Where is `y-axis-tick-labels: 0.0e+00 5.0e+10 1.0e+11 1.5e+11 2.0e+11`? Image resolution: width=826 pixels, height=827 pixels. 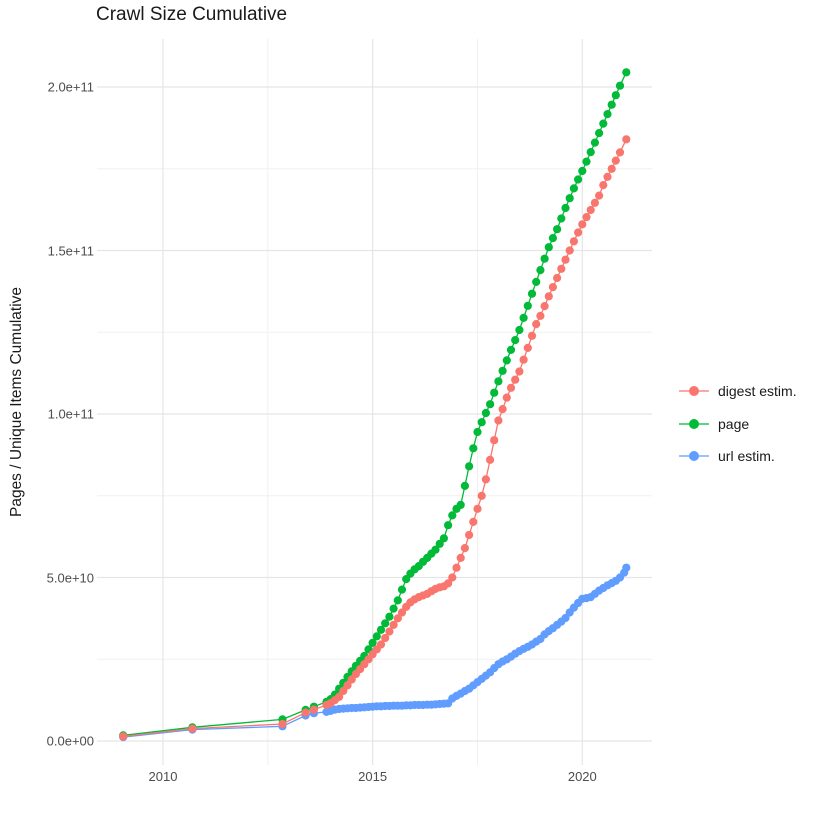 y-axis-tick-labels: 0.0e+00 5.0e+10 1.0e+11 1.5e+11 2.0e+11 is located at coordinates (47, 413).